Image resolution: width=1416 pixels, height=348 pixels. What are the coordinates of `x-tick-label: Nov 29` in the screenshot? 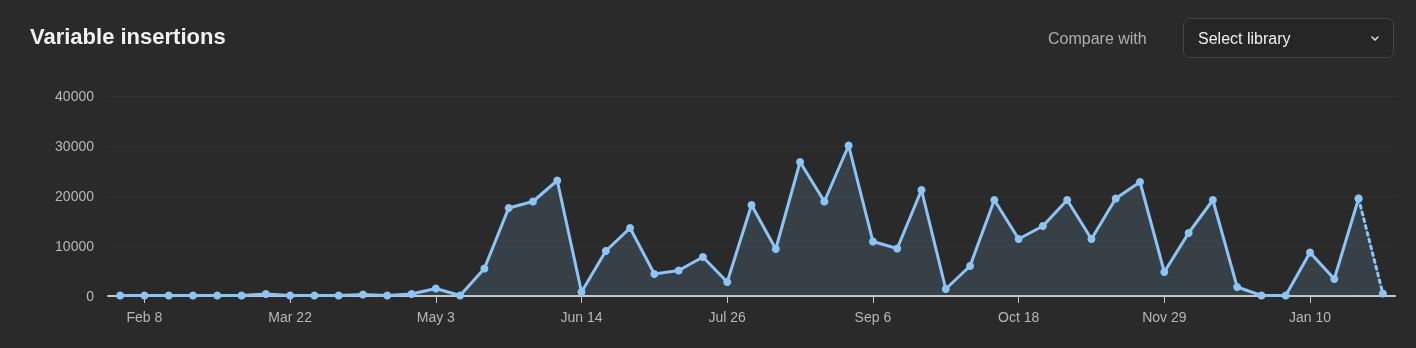 It's located at (1164, 317).